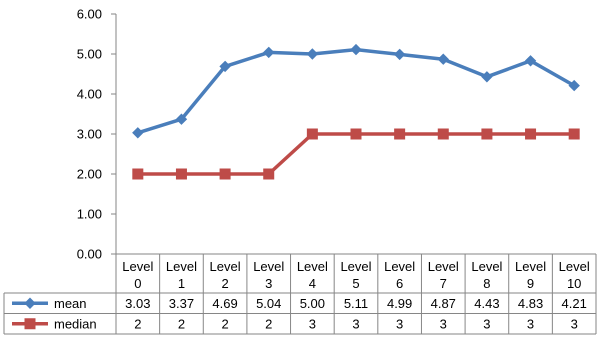 The width and height of the screenshot is (600, 362). I want to click on x-tick-label: Level 9, so click(530, 275).